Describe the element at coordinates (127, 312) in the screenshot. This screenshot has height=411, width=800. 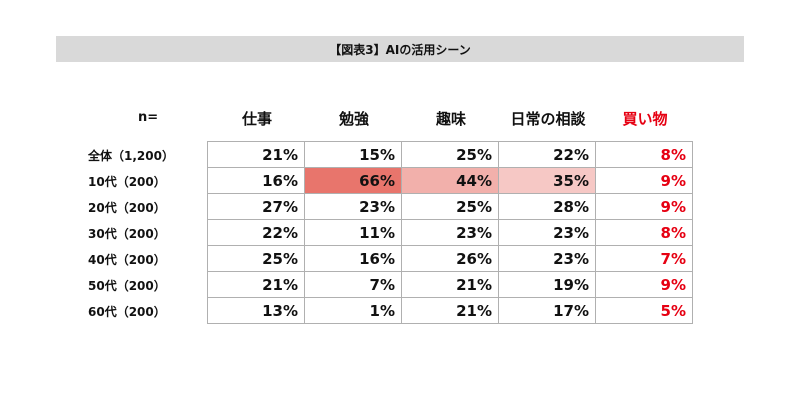
I see `row-label-7: 60代（200）` at that location.